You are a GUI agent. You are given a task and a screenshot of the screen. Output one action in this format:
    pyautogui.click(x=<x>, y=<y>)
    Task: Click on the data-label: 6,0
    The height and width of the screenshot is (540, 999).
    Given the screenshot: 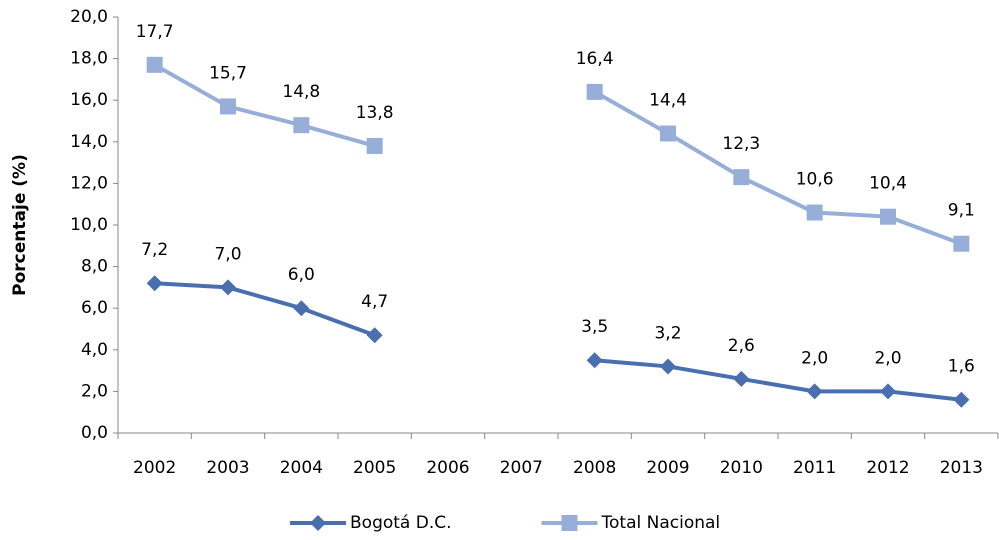 What is the action you would take?
    pyautogui.click(x=301, y=275)
    